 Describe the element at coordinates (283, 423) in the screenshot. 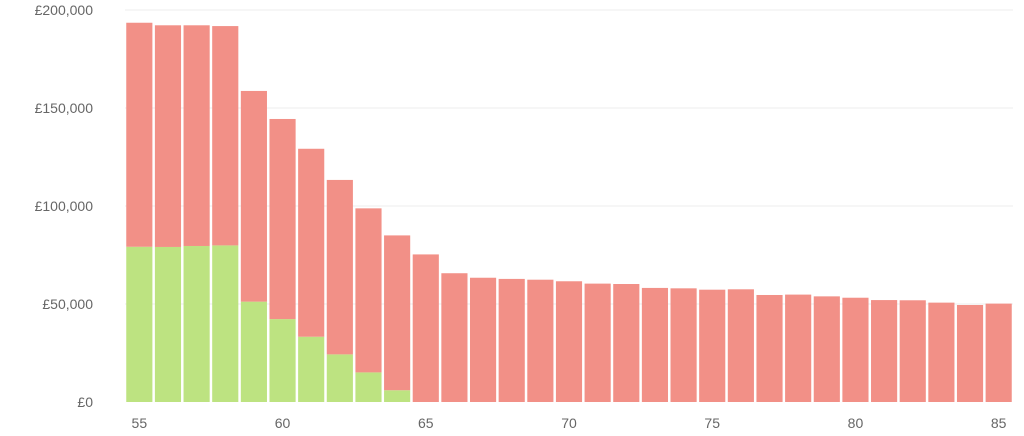

I see `x-tick-label: 60` at that location.